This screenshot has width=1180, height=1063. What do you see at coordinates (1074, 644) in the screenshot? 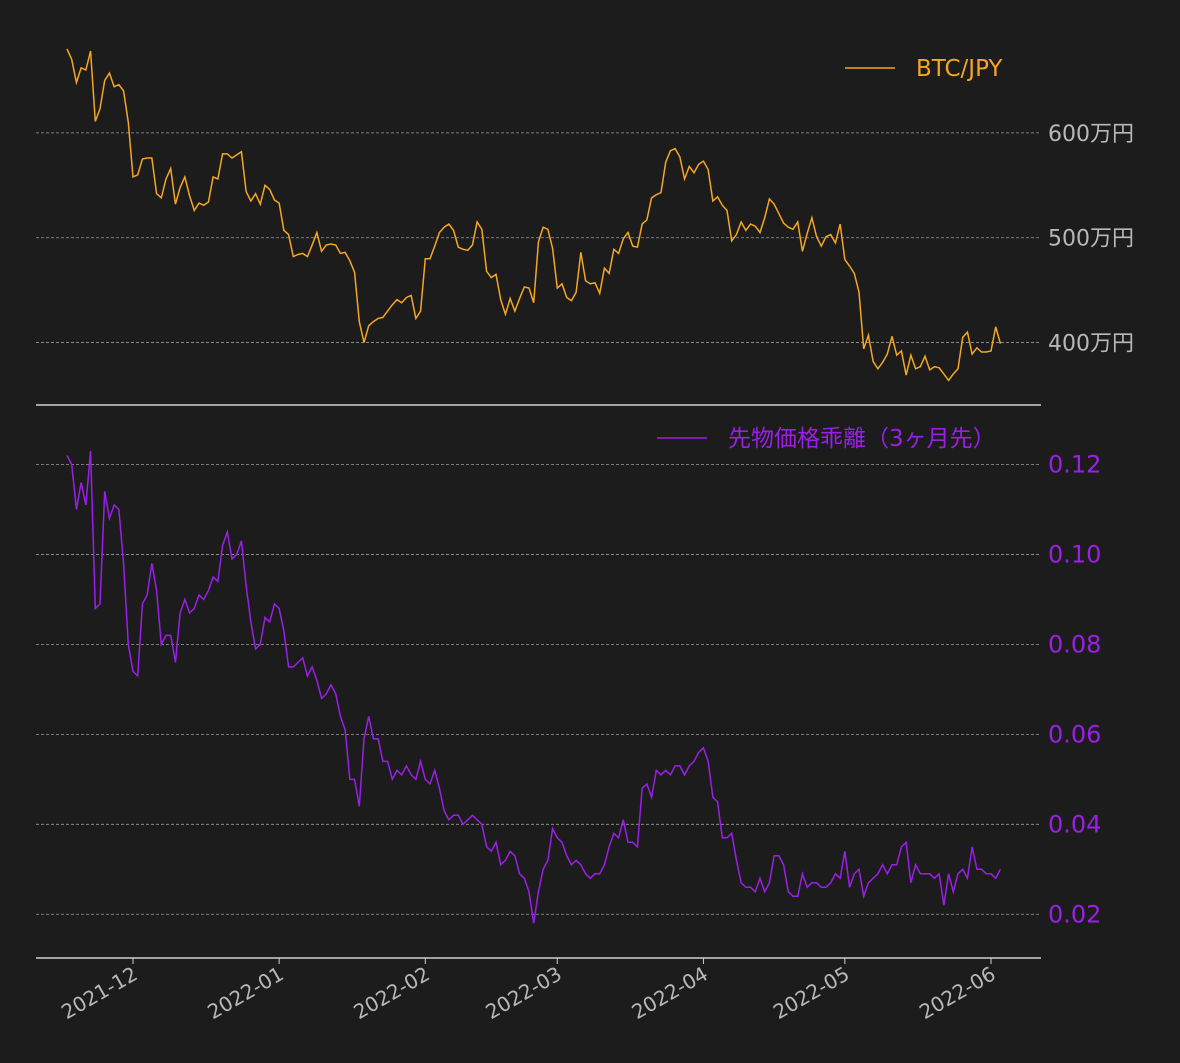
I see `spread-y-tick-label: 0.08` at bounding box center [1074, 644].